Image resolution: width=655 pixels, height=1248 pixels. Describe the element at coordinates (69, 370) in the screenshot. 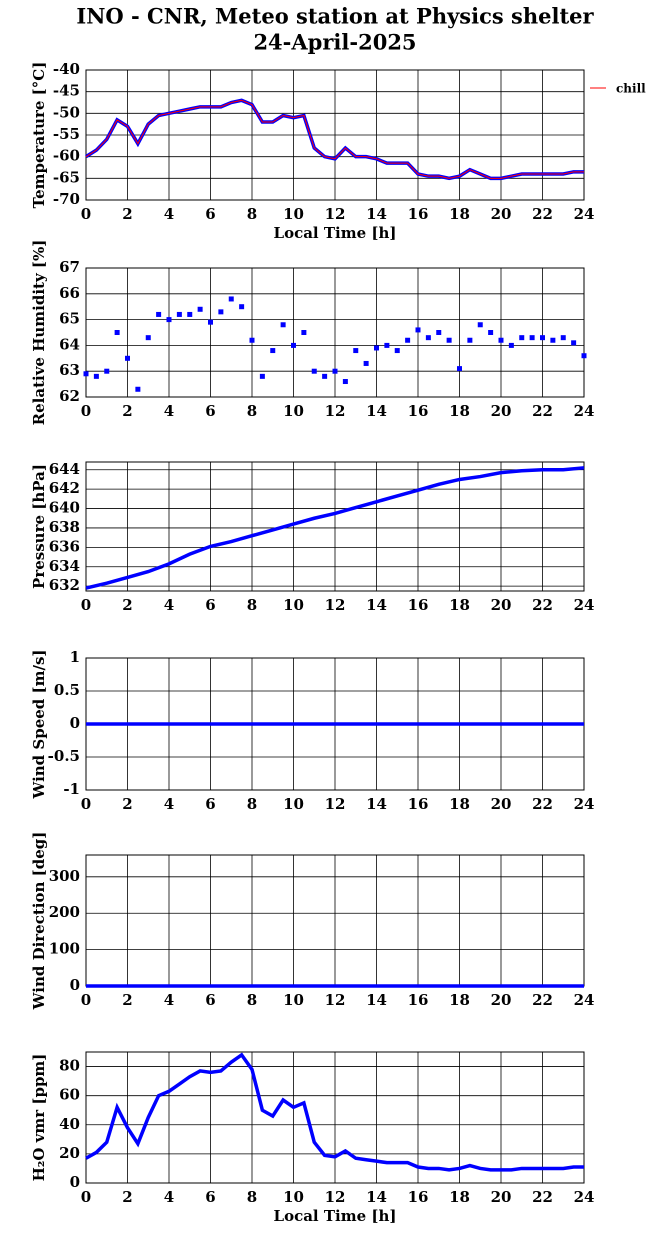

I see `y-tick-label: 63` at that location.